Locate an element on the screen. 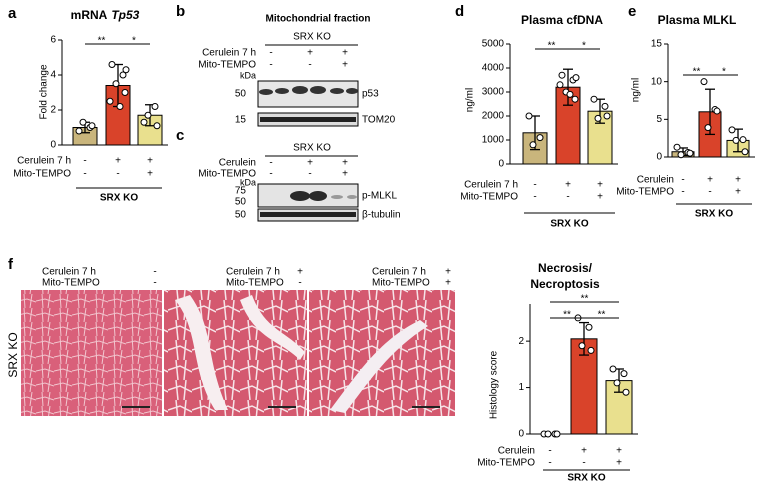 The width and height of the screenshot is (765, 483). error-bar is located at coordinates (568, 87).